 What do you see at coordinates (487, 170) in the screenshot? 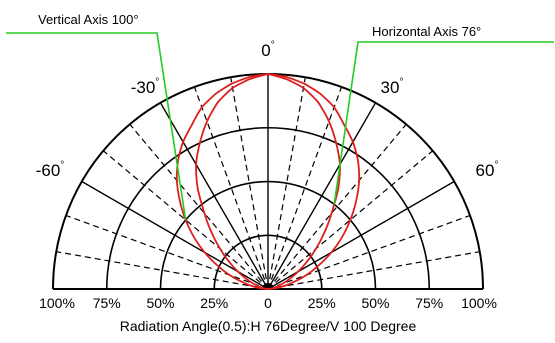
I see `angle-label: 60°` at bounding box center [487, 170].